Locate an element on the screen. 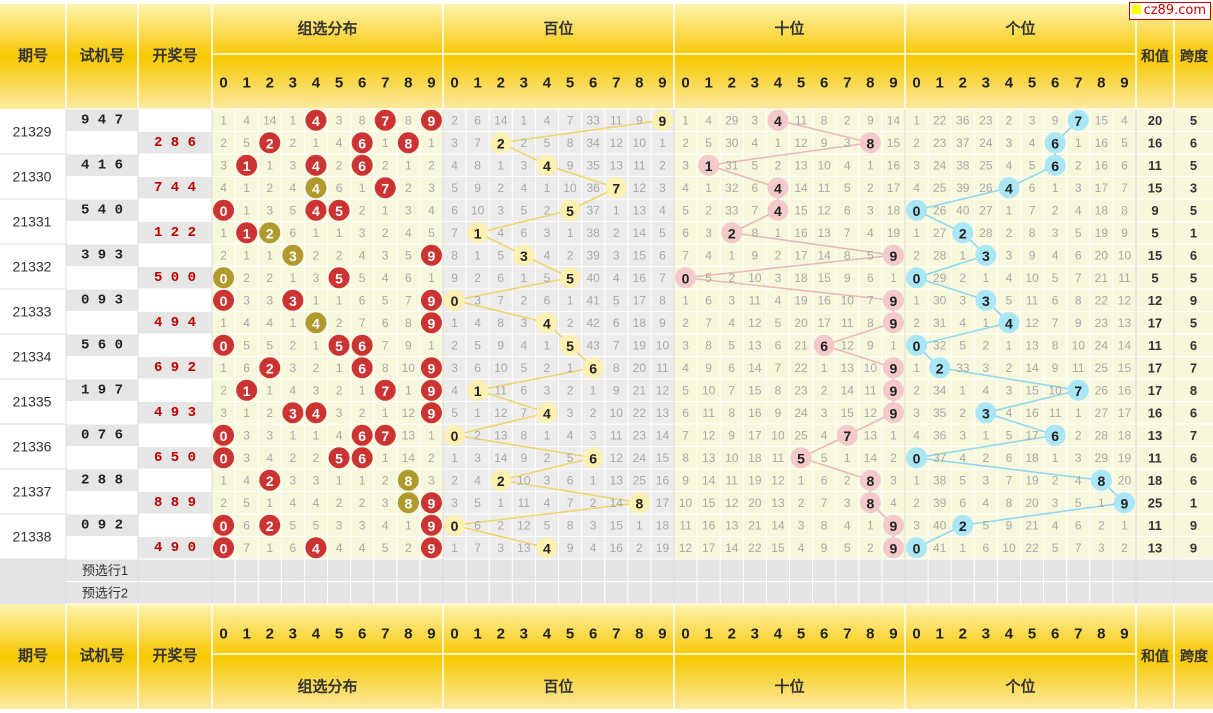  group-miss-count: 8 is located at coordinates (408, 323).